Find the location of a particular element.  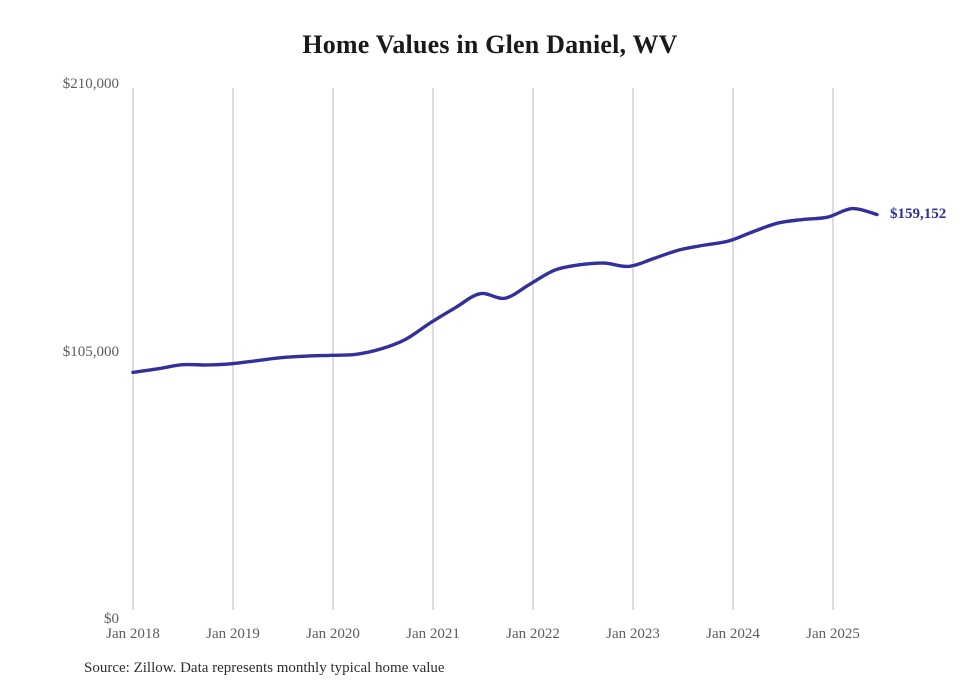

y-axis-tick-label: $105,000 is located at coordinates (90, 351).